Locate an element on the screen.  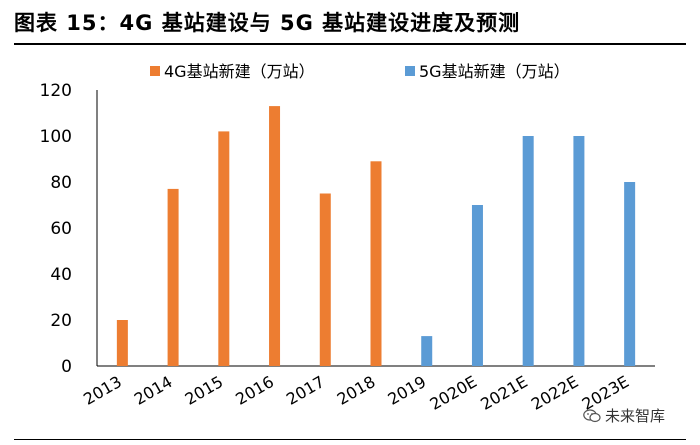
x-tick-label: 2016 is located at coordinates (254, 390).